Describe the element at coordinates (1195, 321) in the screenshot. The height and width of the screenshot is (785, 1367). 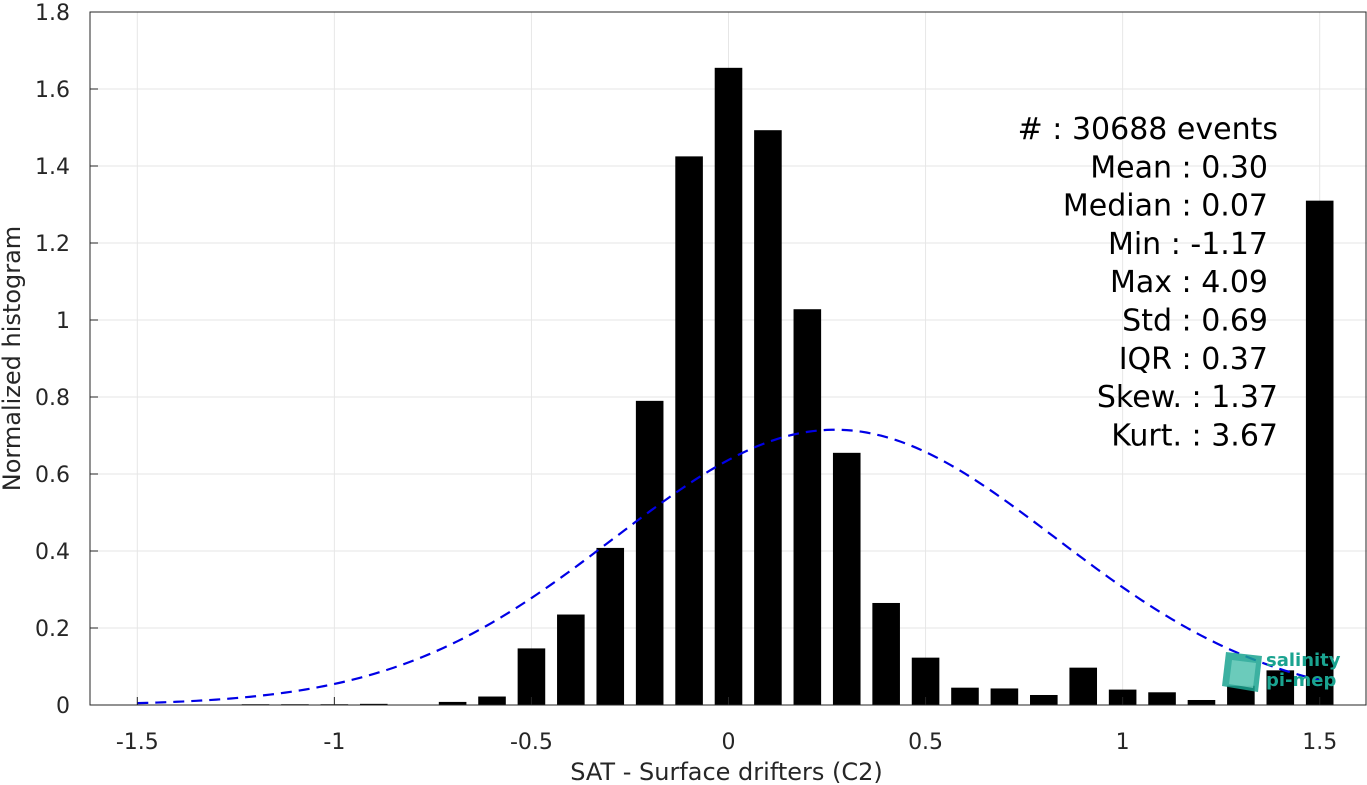
I see `stat-line-5: Std : 0.69` at that location.